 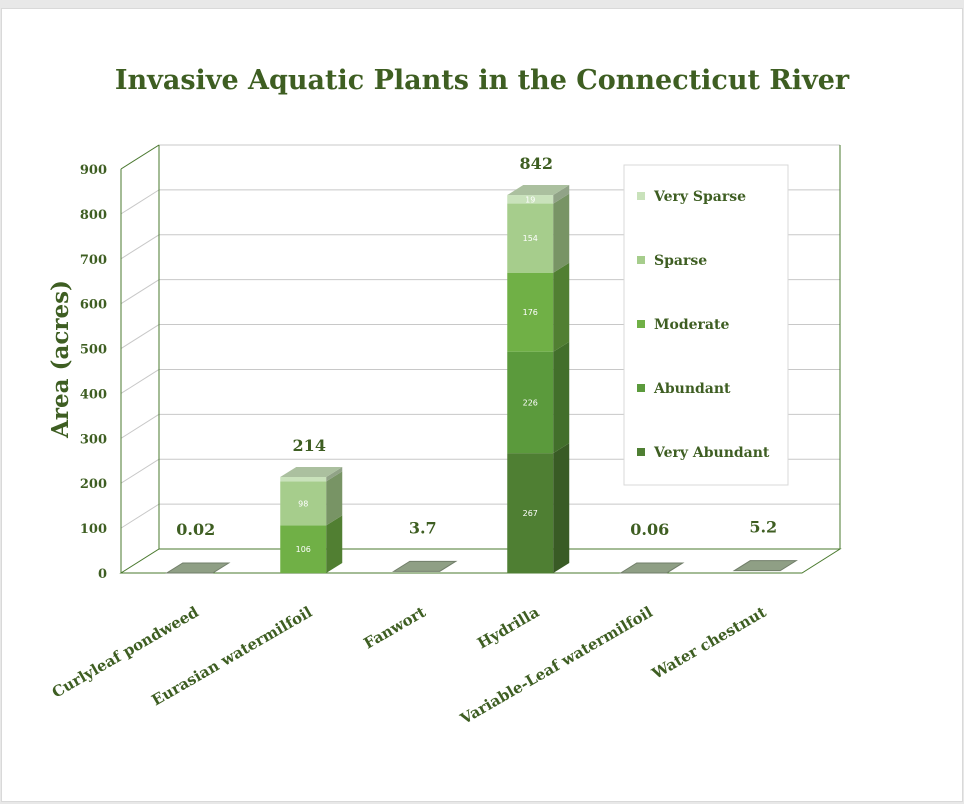 What do you see at coordinates (60, 359) in the screenshot?
I see `y-axis-label: Area (acres)` at bounding box center [60, 359].